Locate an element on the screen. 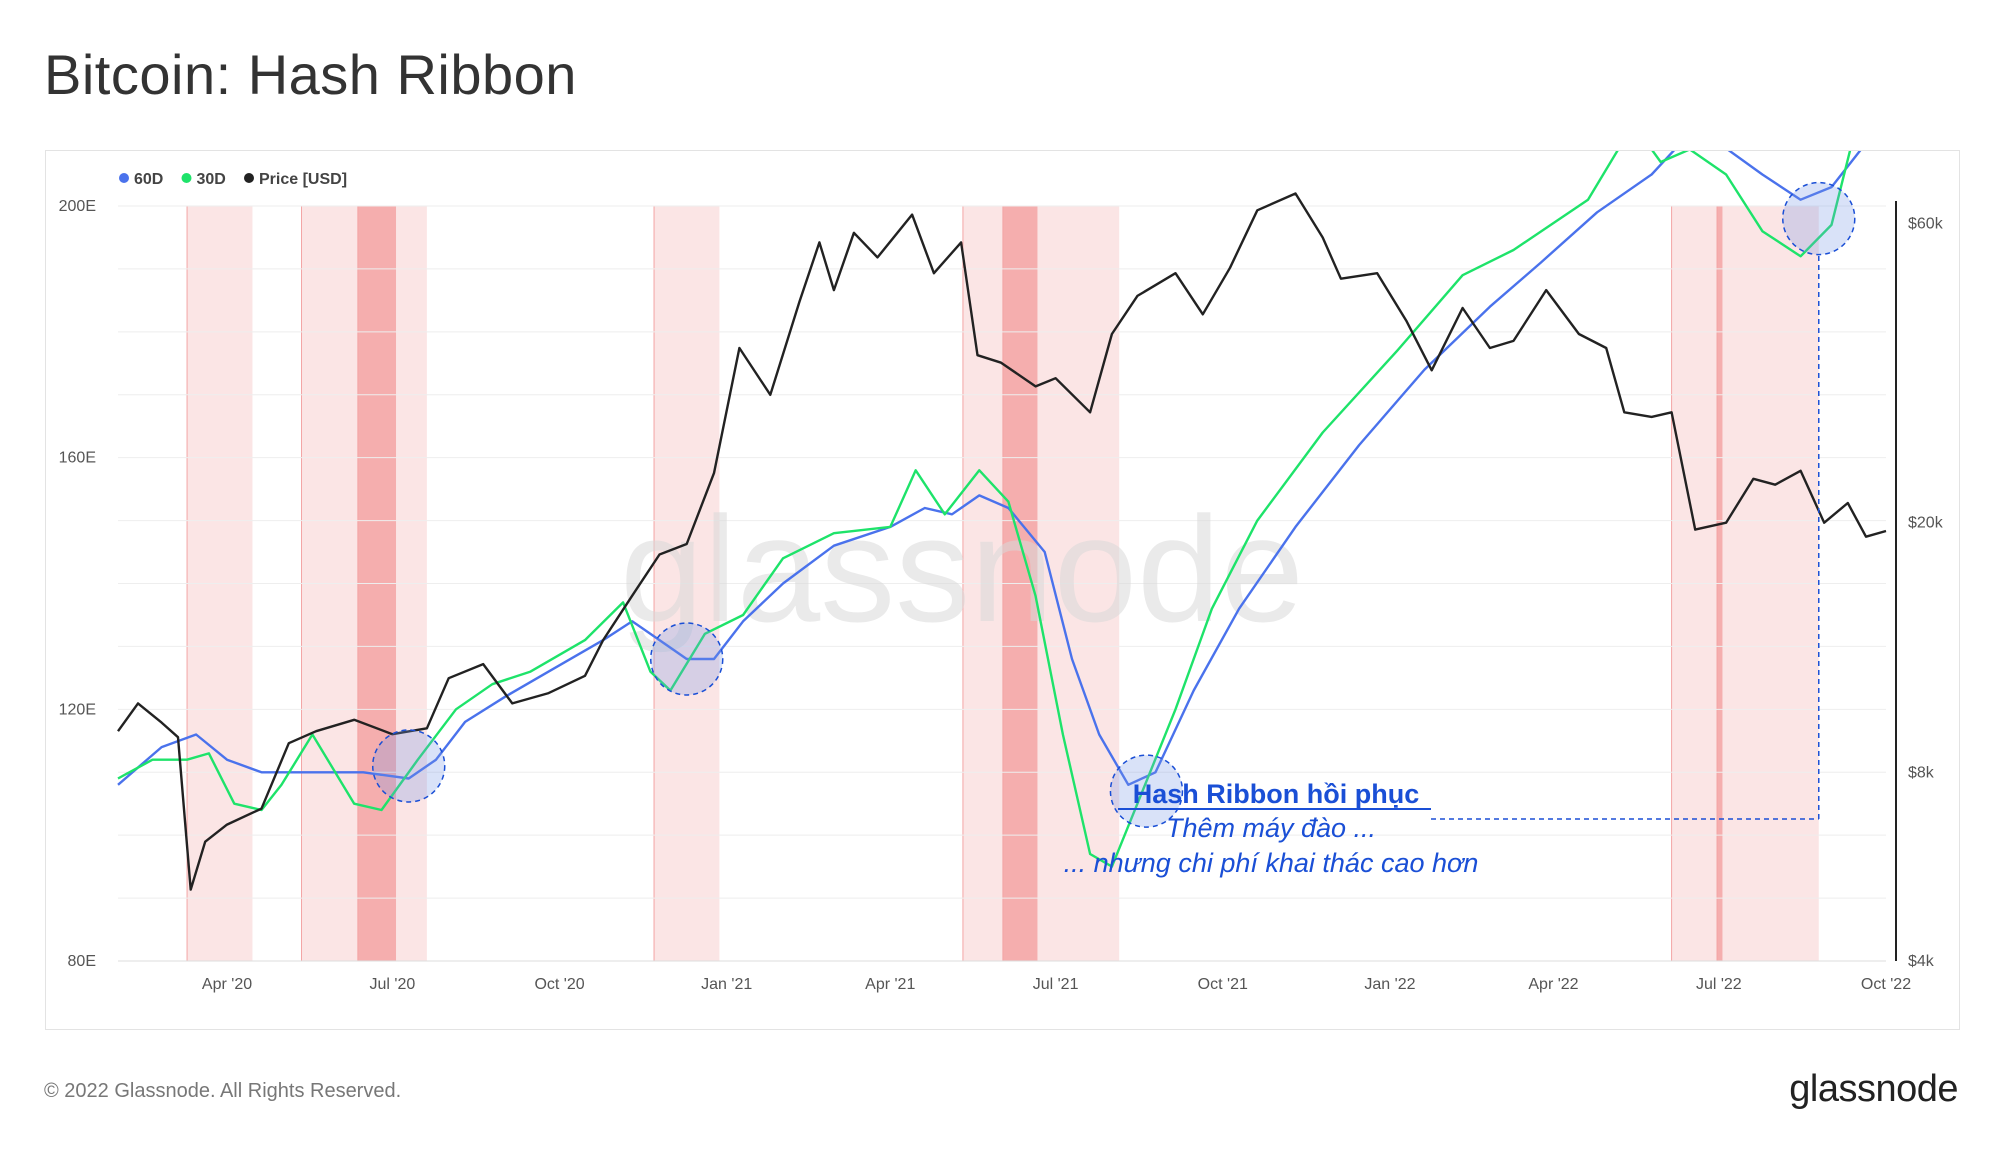 The image size is (2000, 1152). x-tick-label-9: Jul '22 is located at coordinates (1719, 984).